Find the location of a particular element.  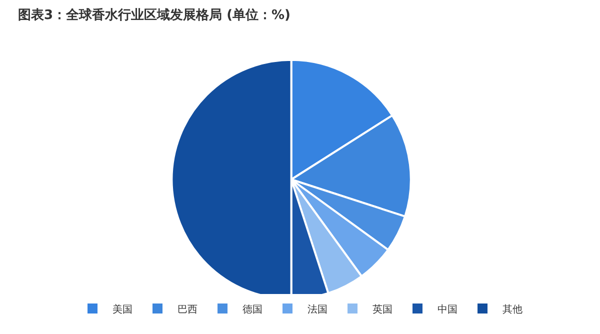

legend-label: 巴西 is located at coordinates (188, 310).